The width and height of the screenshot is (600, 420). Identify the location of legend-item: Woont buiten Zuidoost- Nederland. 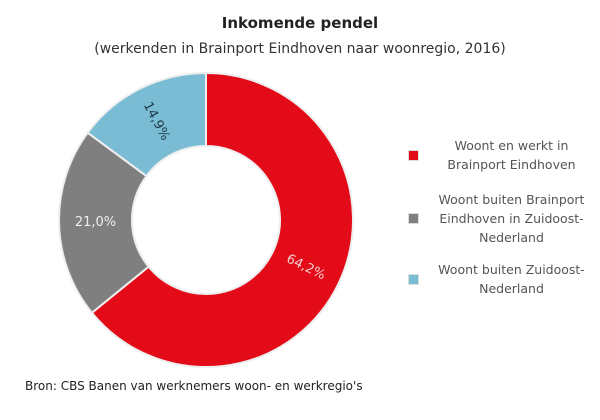
(503, 279).